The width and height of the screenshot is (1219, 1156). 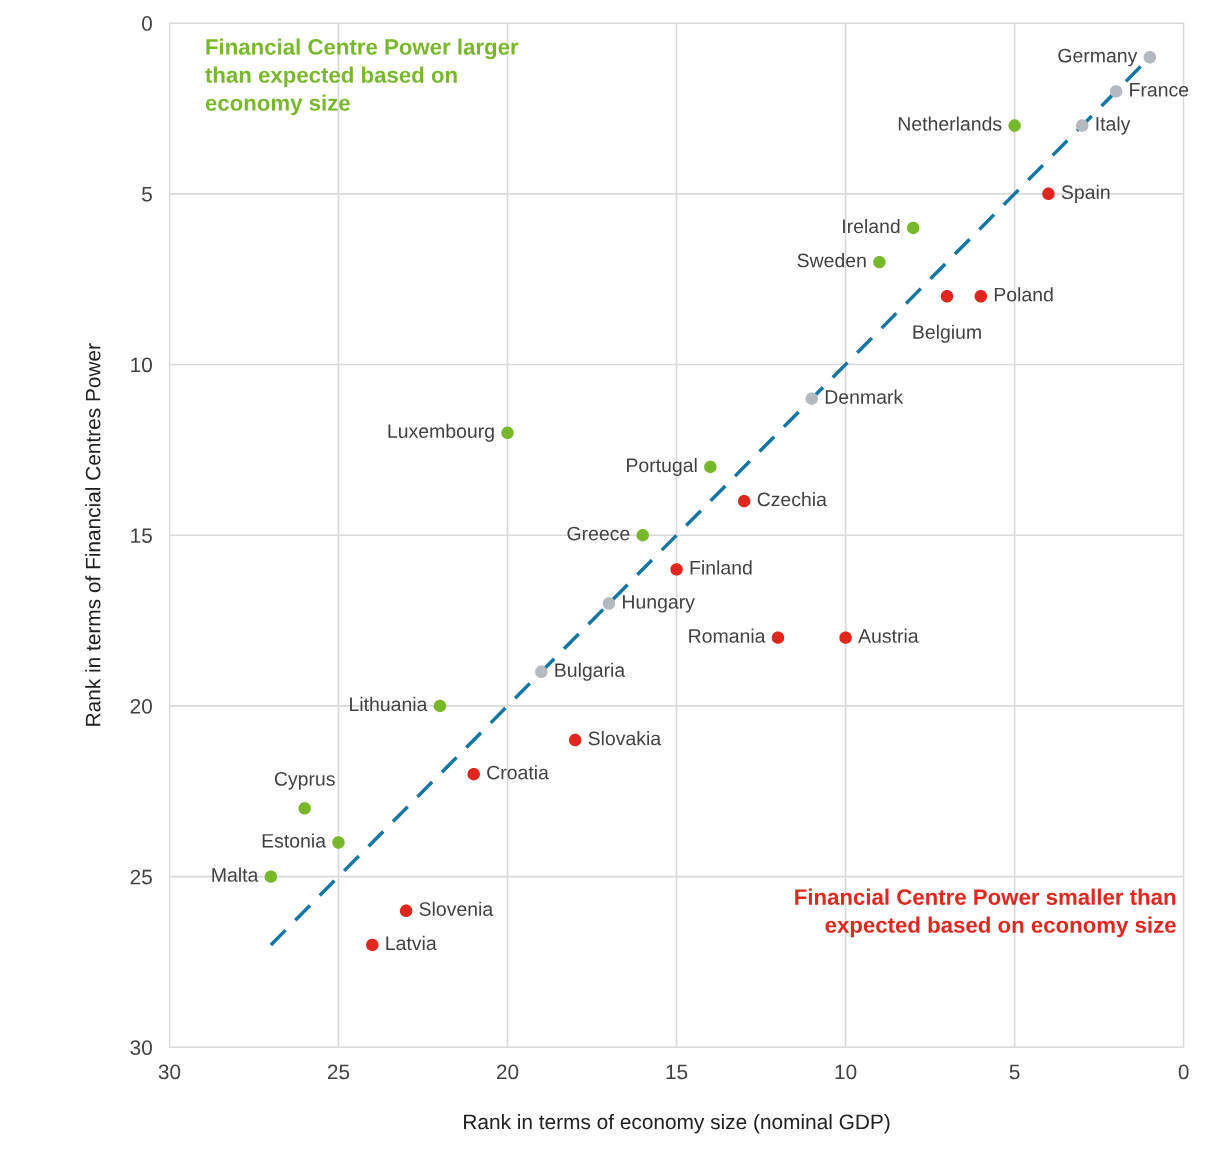 What do you see at coordinates (362, 77) in the screenshot?
I see `annotation: Financial Centre Power larger than expected based on economy size` at bounding box center [362, 77].